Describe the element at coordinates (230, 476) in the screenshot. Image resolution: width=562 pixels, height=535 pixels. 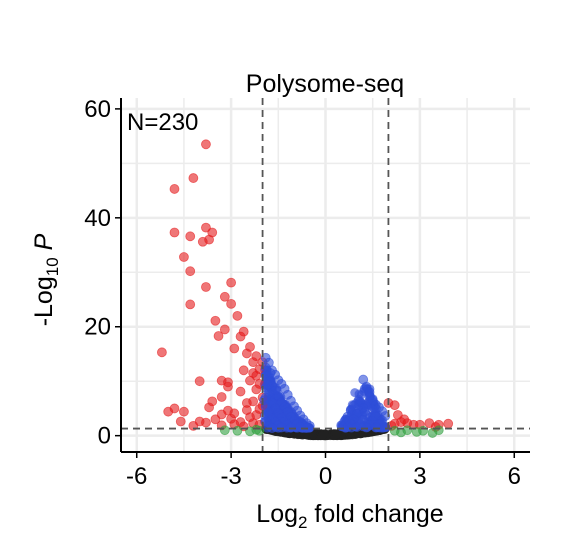
I see `x-tick-label: -3` at that location.